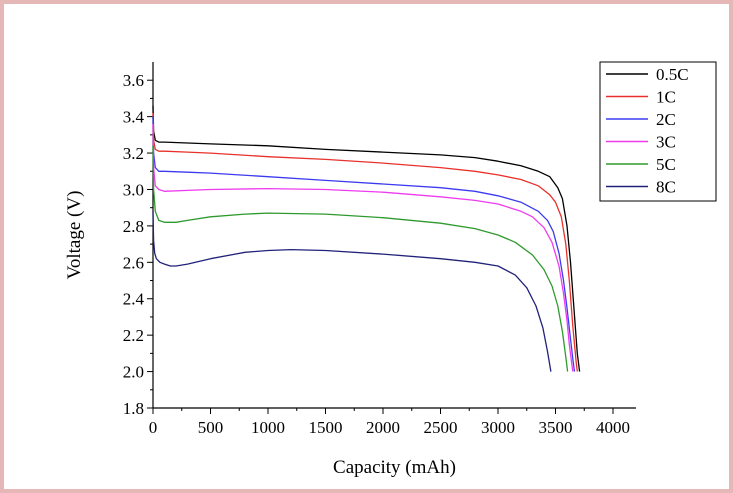  Describe the element at coordinates (326, 427) in the screenshot. I see `x-tick-label: 1500` at that location.